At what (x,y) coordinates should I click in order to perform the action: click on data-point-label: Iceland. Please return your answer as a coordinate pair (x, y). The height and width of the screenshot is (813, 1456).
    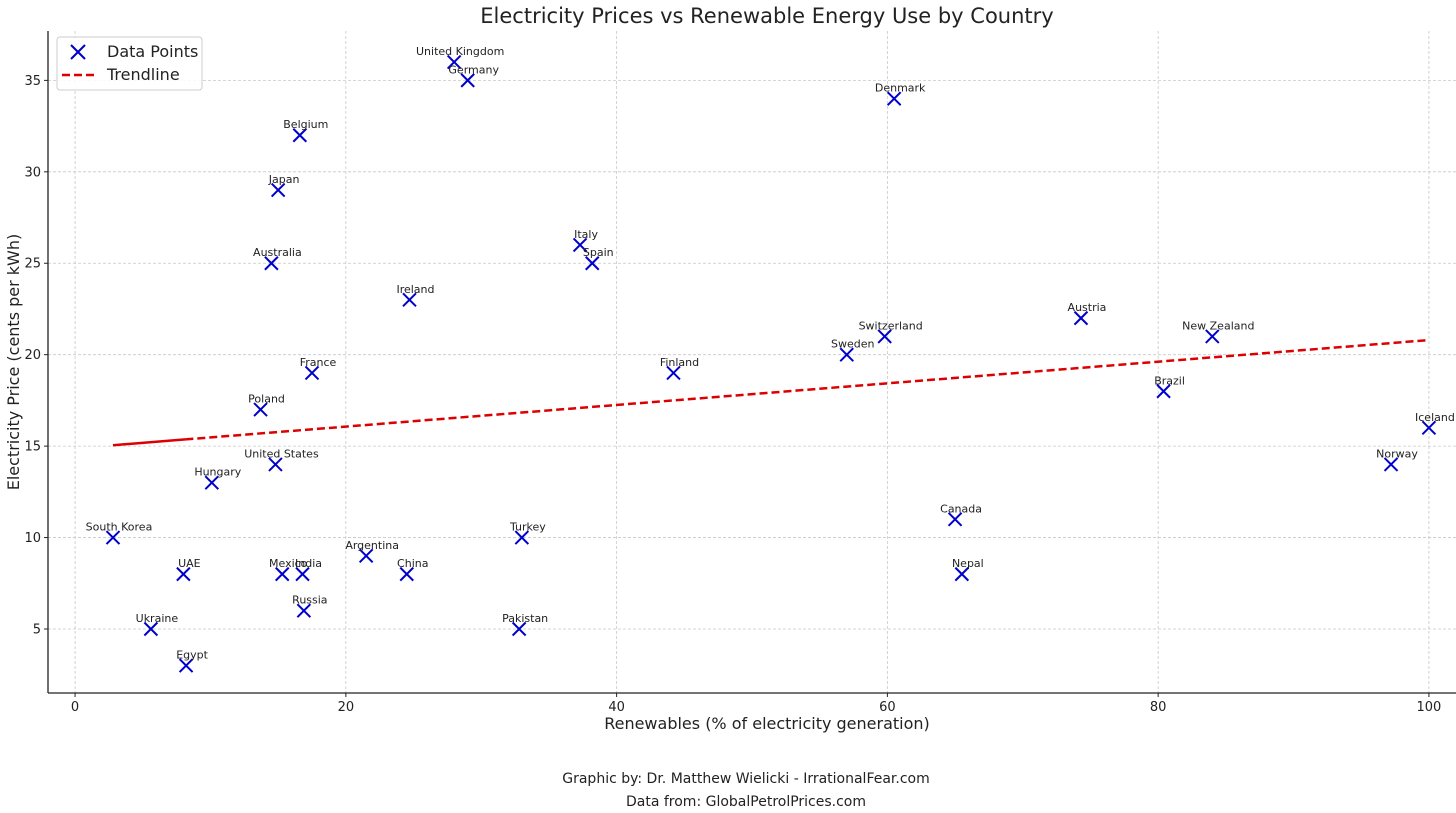
    Looking at the image, I should click on (1435, 417).